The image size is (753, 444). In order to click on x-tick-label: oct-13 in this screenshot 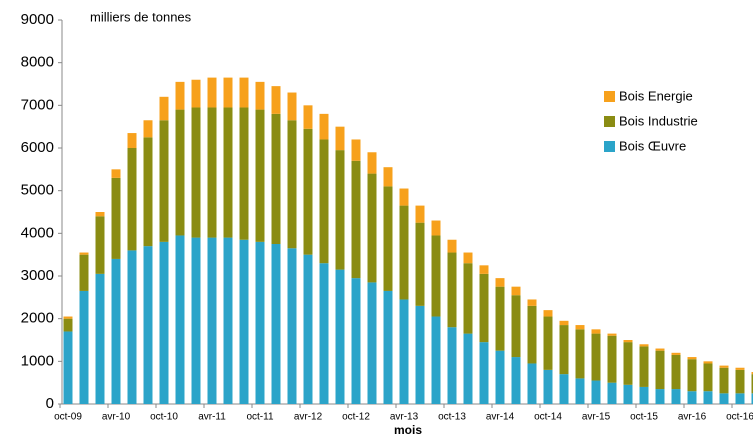, I will do `click(452, 417)`.